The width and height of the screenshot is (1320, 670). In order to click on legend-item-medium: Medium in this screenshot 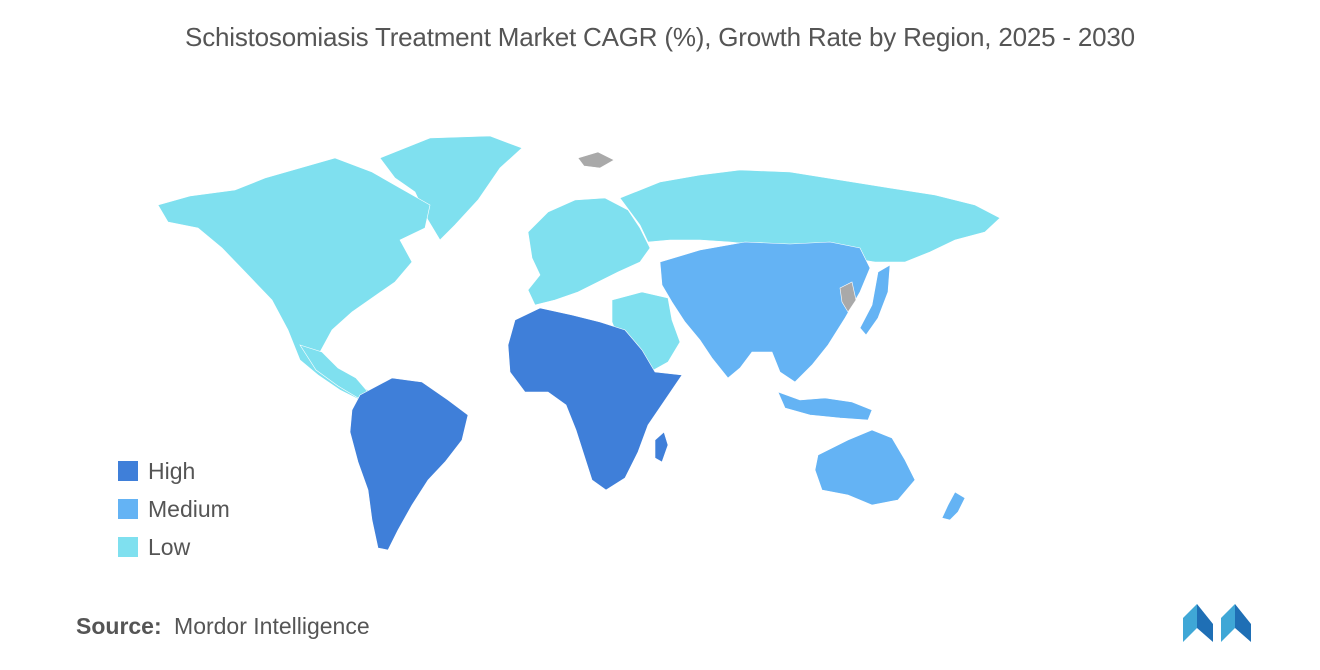, I will do `click(174, 509)`.